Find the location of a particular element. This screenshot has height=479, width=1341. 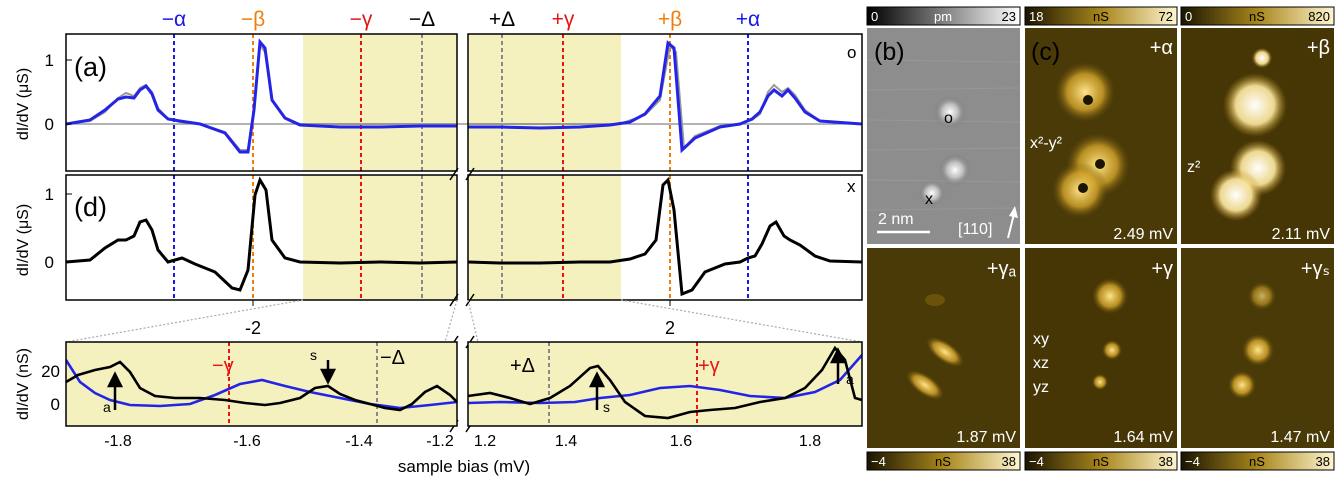

panel-a-label: (a) is located at coordinates (90, 67).